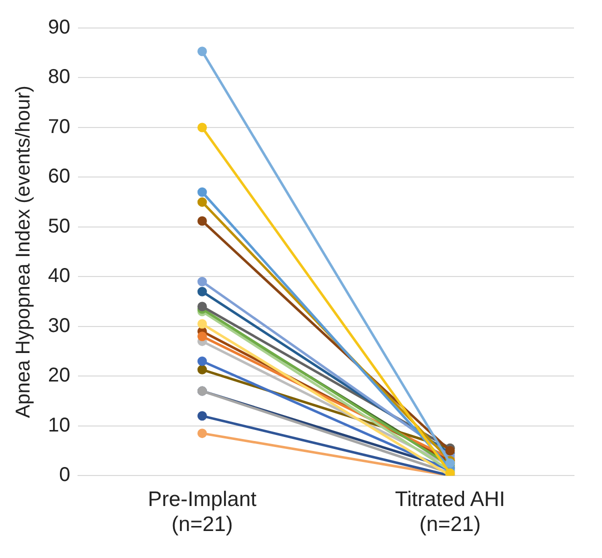 This screenshot has width=602, height=558. Describe the element at coordinates (59, 425) in the screenshot. I see `y-tick-label: 10` at that location.